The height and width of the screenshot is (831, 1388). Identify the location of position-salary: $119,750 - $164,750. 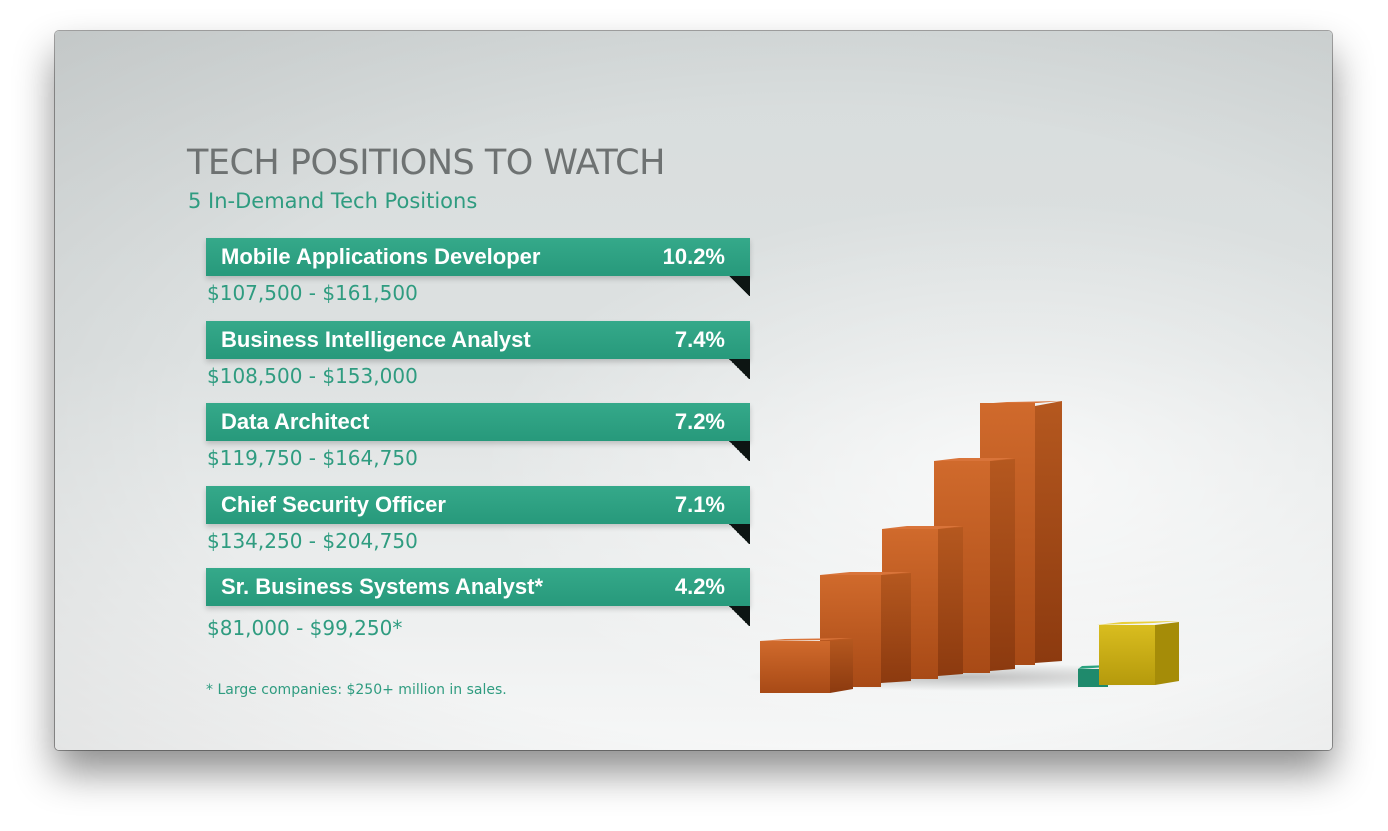
(312, 458).